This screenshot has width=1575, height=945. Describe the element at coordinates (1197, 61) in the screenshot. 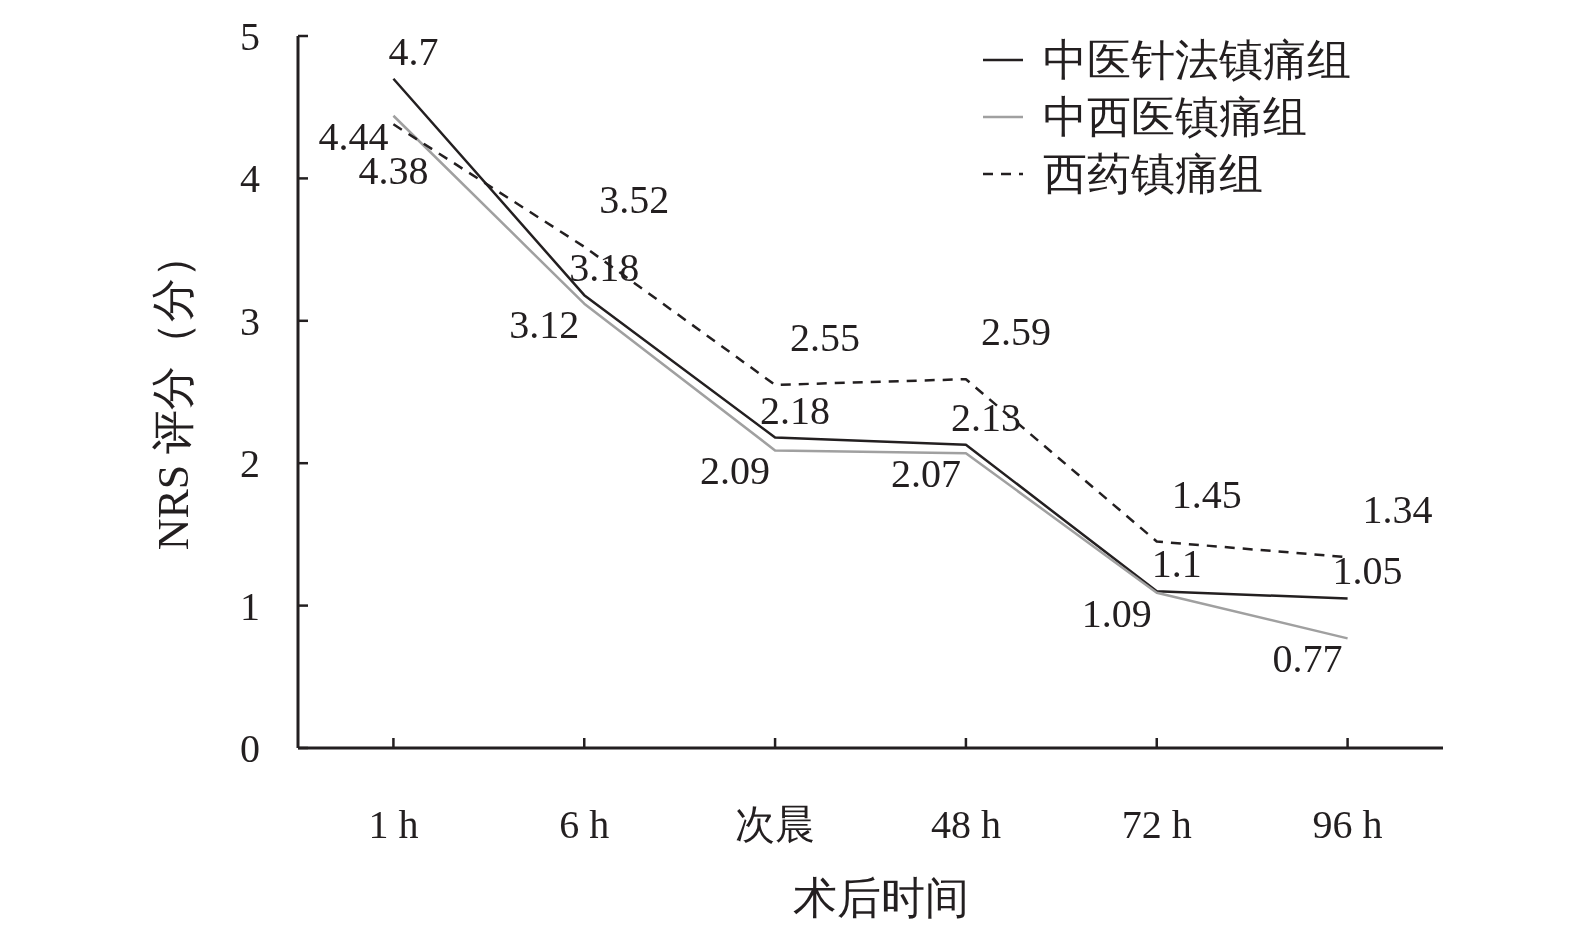

I see `legend-label: 中医针法镇痛组` at that location.